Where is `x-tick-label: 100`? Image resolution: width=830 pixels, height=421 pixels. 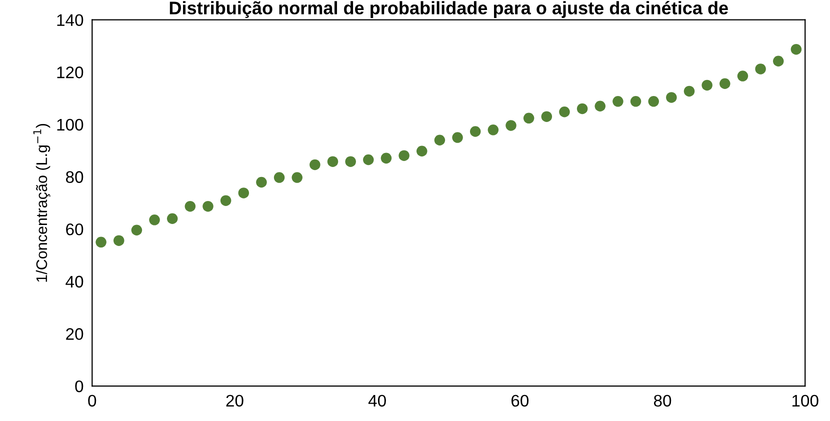 x-tick-label: 100 is located at coordinates (805, 400).